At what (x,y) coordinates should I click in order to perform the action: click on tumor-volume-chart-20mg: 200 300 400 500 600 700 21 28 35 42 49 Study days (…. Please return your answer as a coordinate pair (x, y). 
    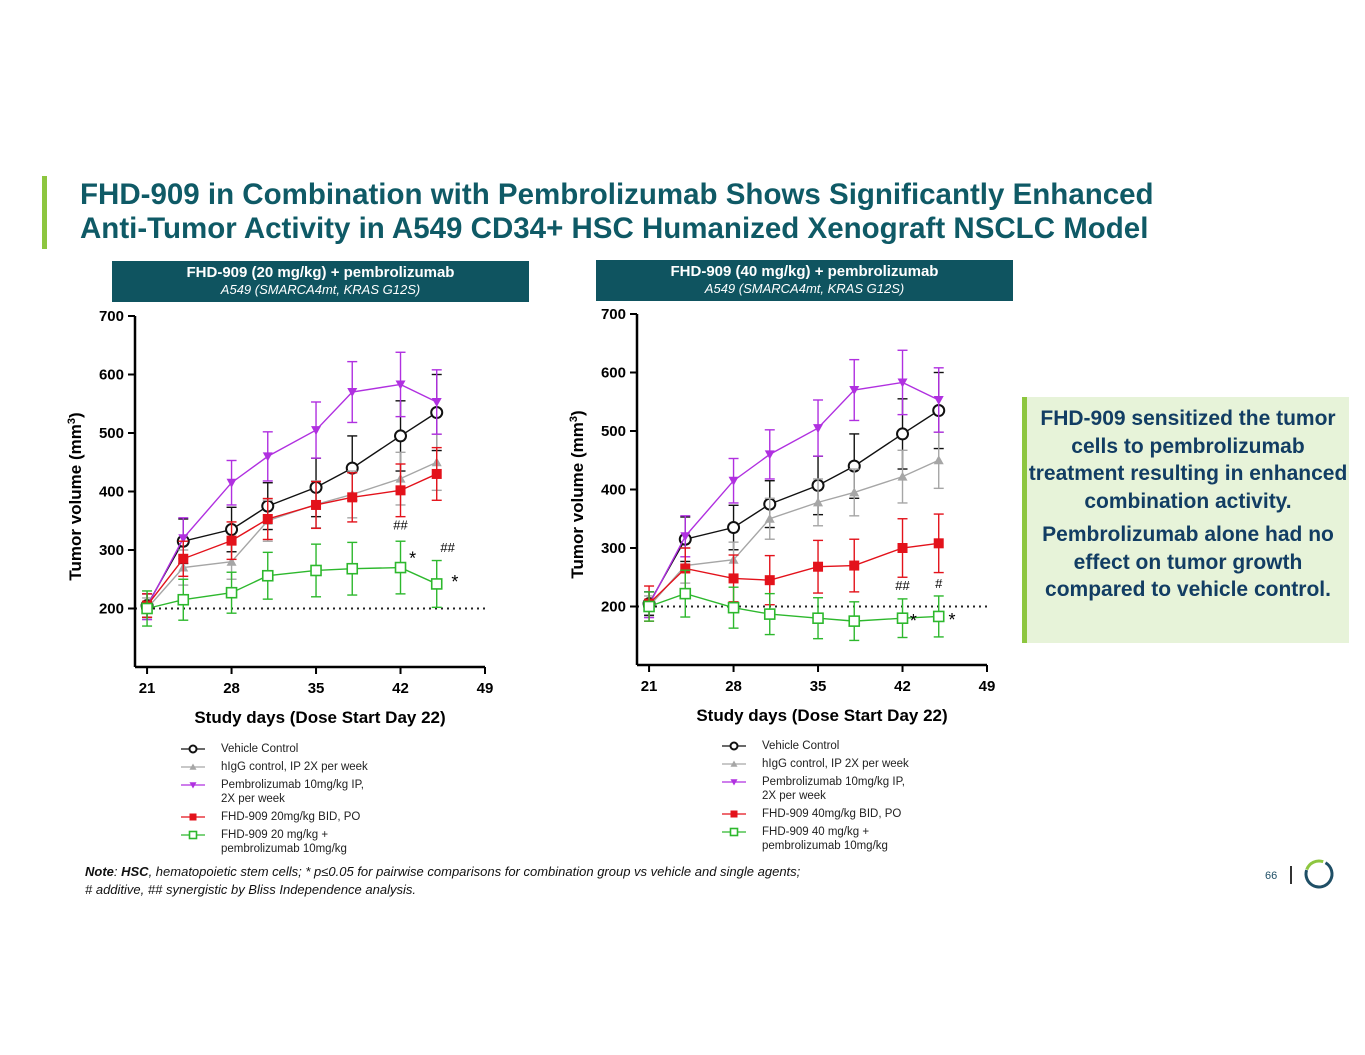
    Looking at the image, I should click on (279, 517).